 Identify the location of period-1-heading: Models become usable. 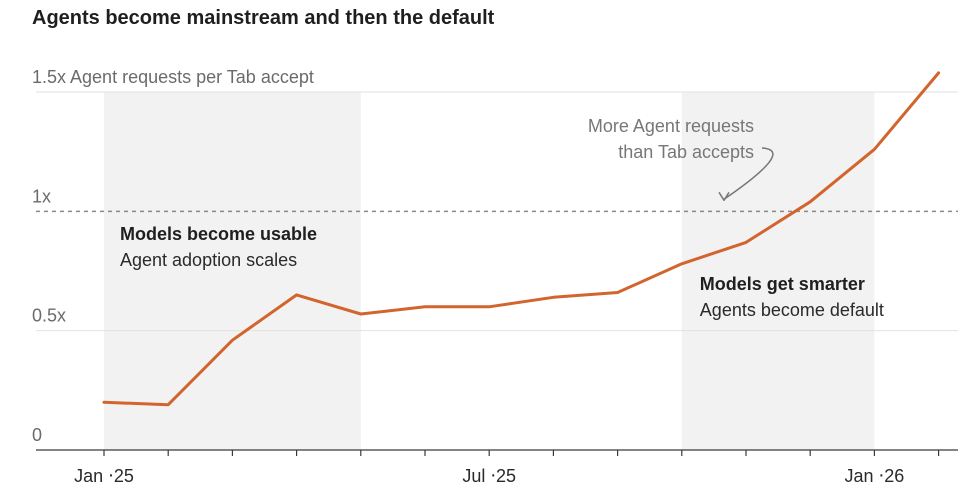
(218, 234).